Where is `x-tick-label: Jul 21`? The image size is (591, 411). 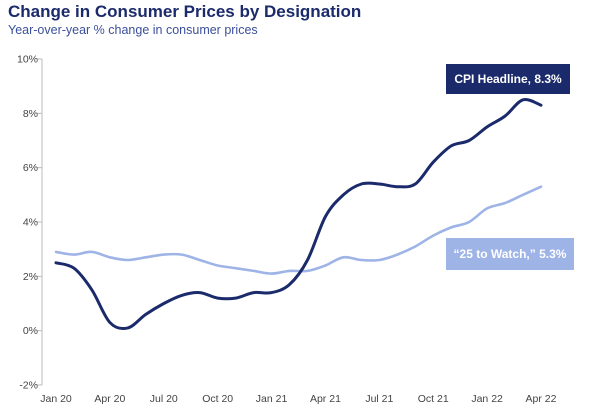
x-tick-label: Jul 21 is located at coordinates (379, 399).